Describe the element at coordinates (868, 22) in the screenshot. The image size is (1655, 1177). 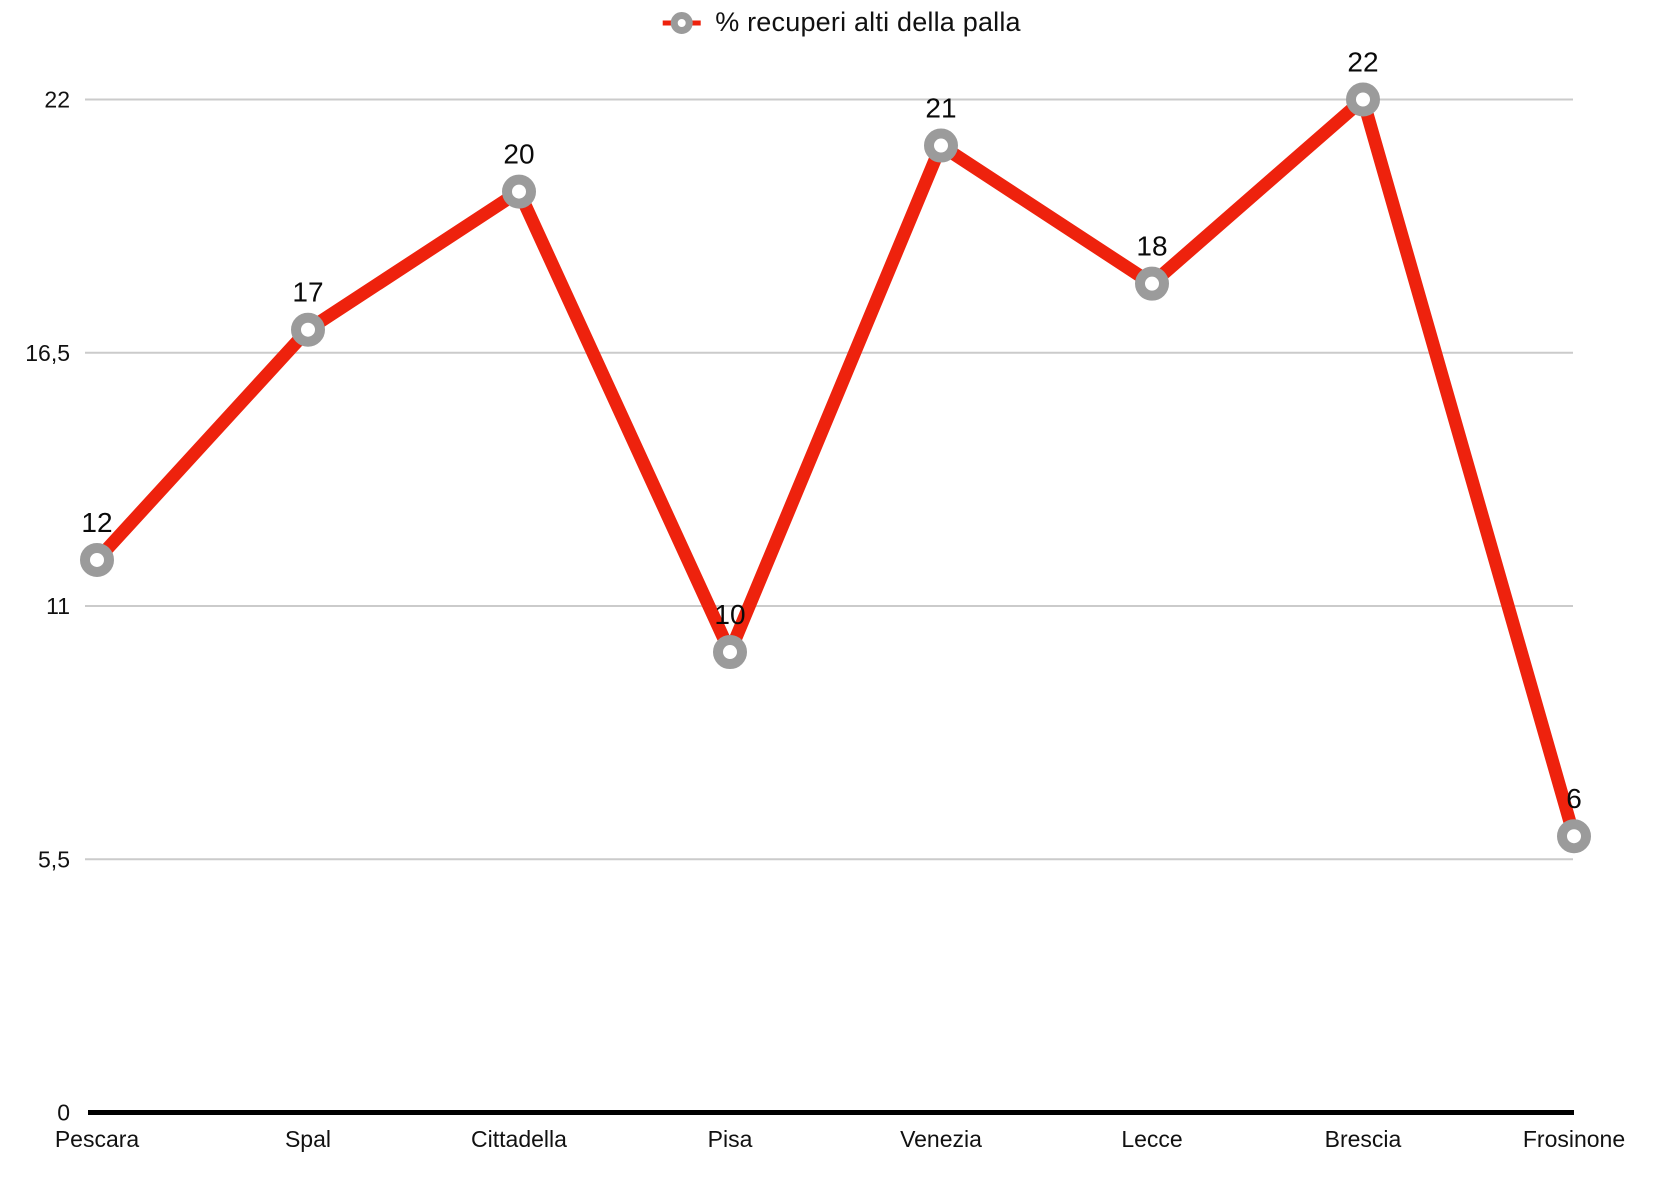
I see `legend-label: % recuperi alti della palla` at that location.